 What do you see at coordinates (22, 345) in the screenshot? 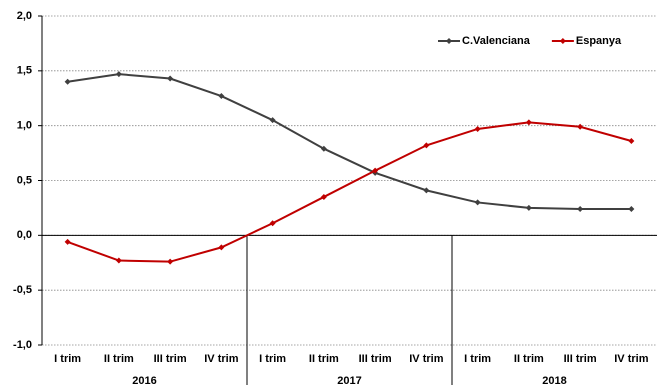
I see `y-tick-label: -1,0` at bounding box center [22, 345].